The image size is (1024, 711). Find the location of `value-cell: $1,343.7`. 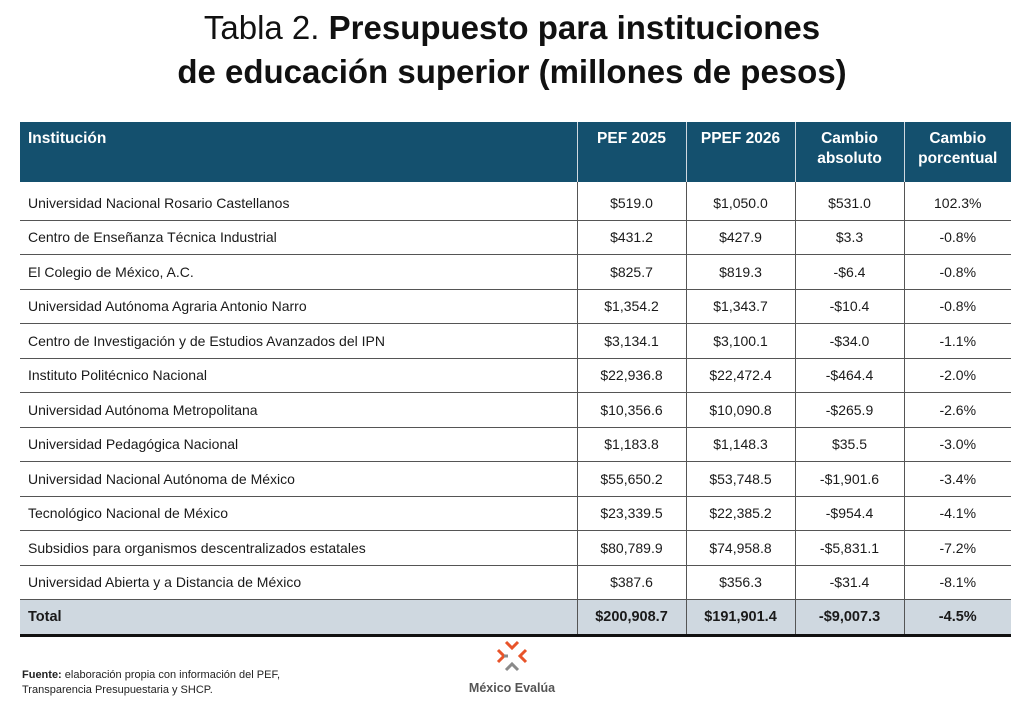

value-cell: $1,343.7 is located at coordinates (740, 306).